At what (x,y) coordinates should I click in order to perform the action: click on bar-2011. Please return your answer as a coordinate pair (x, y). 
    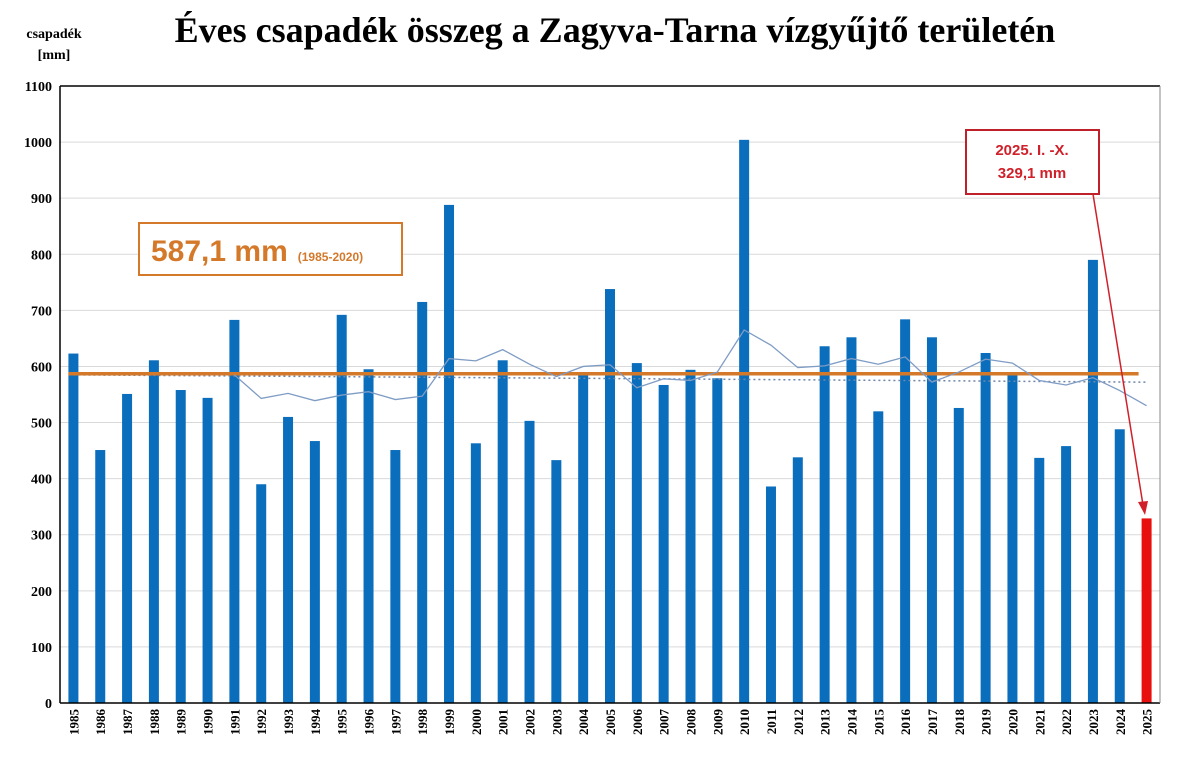
    Looking at the image, I should click on (770, 594).